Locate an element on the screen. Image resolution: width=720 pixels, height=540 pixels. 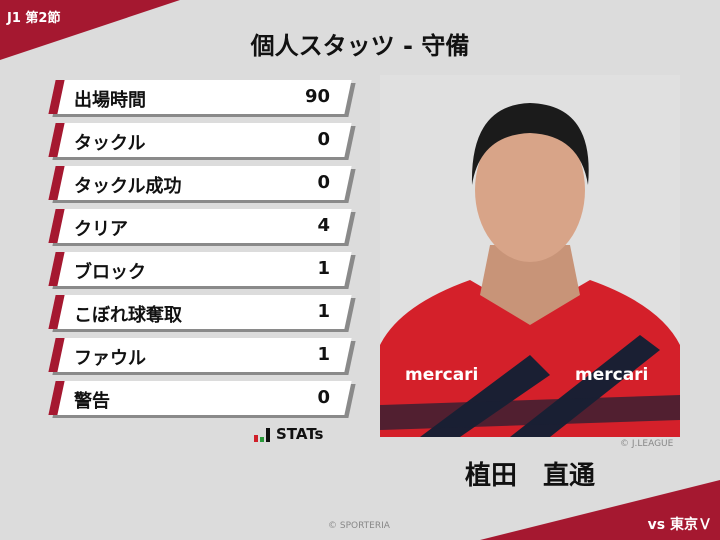
corner-banner-top is located at coordinates (90, 30).